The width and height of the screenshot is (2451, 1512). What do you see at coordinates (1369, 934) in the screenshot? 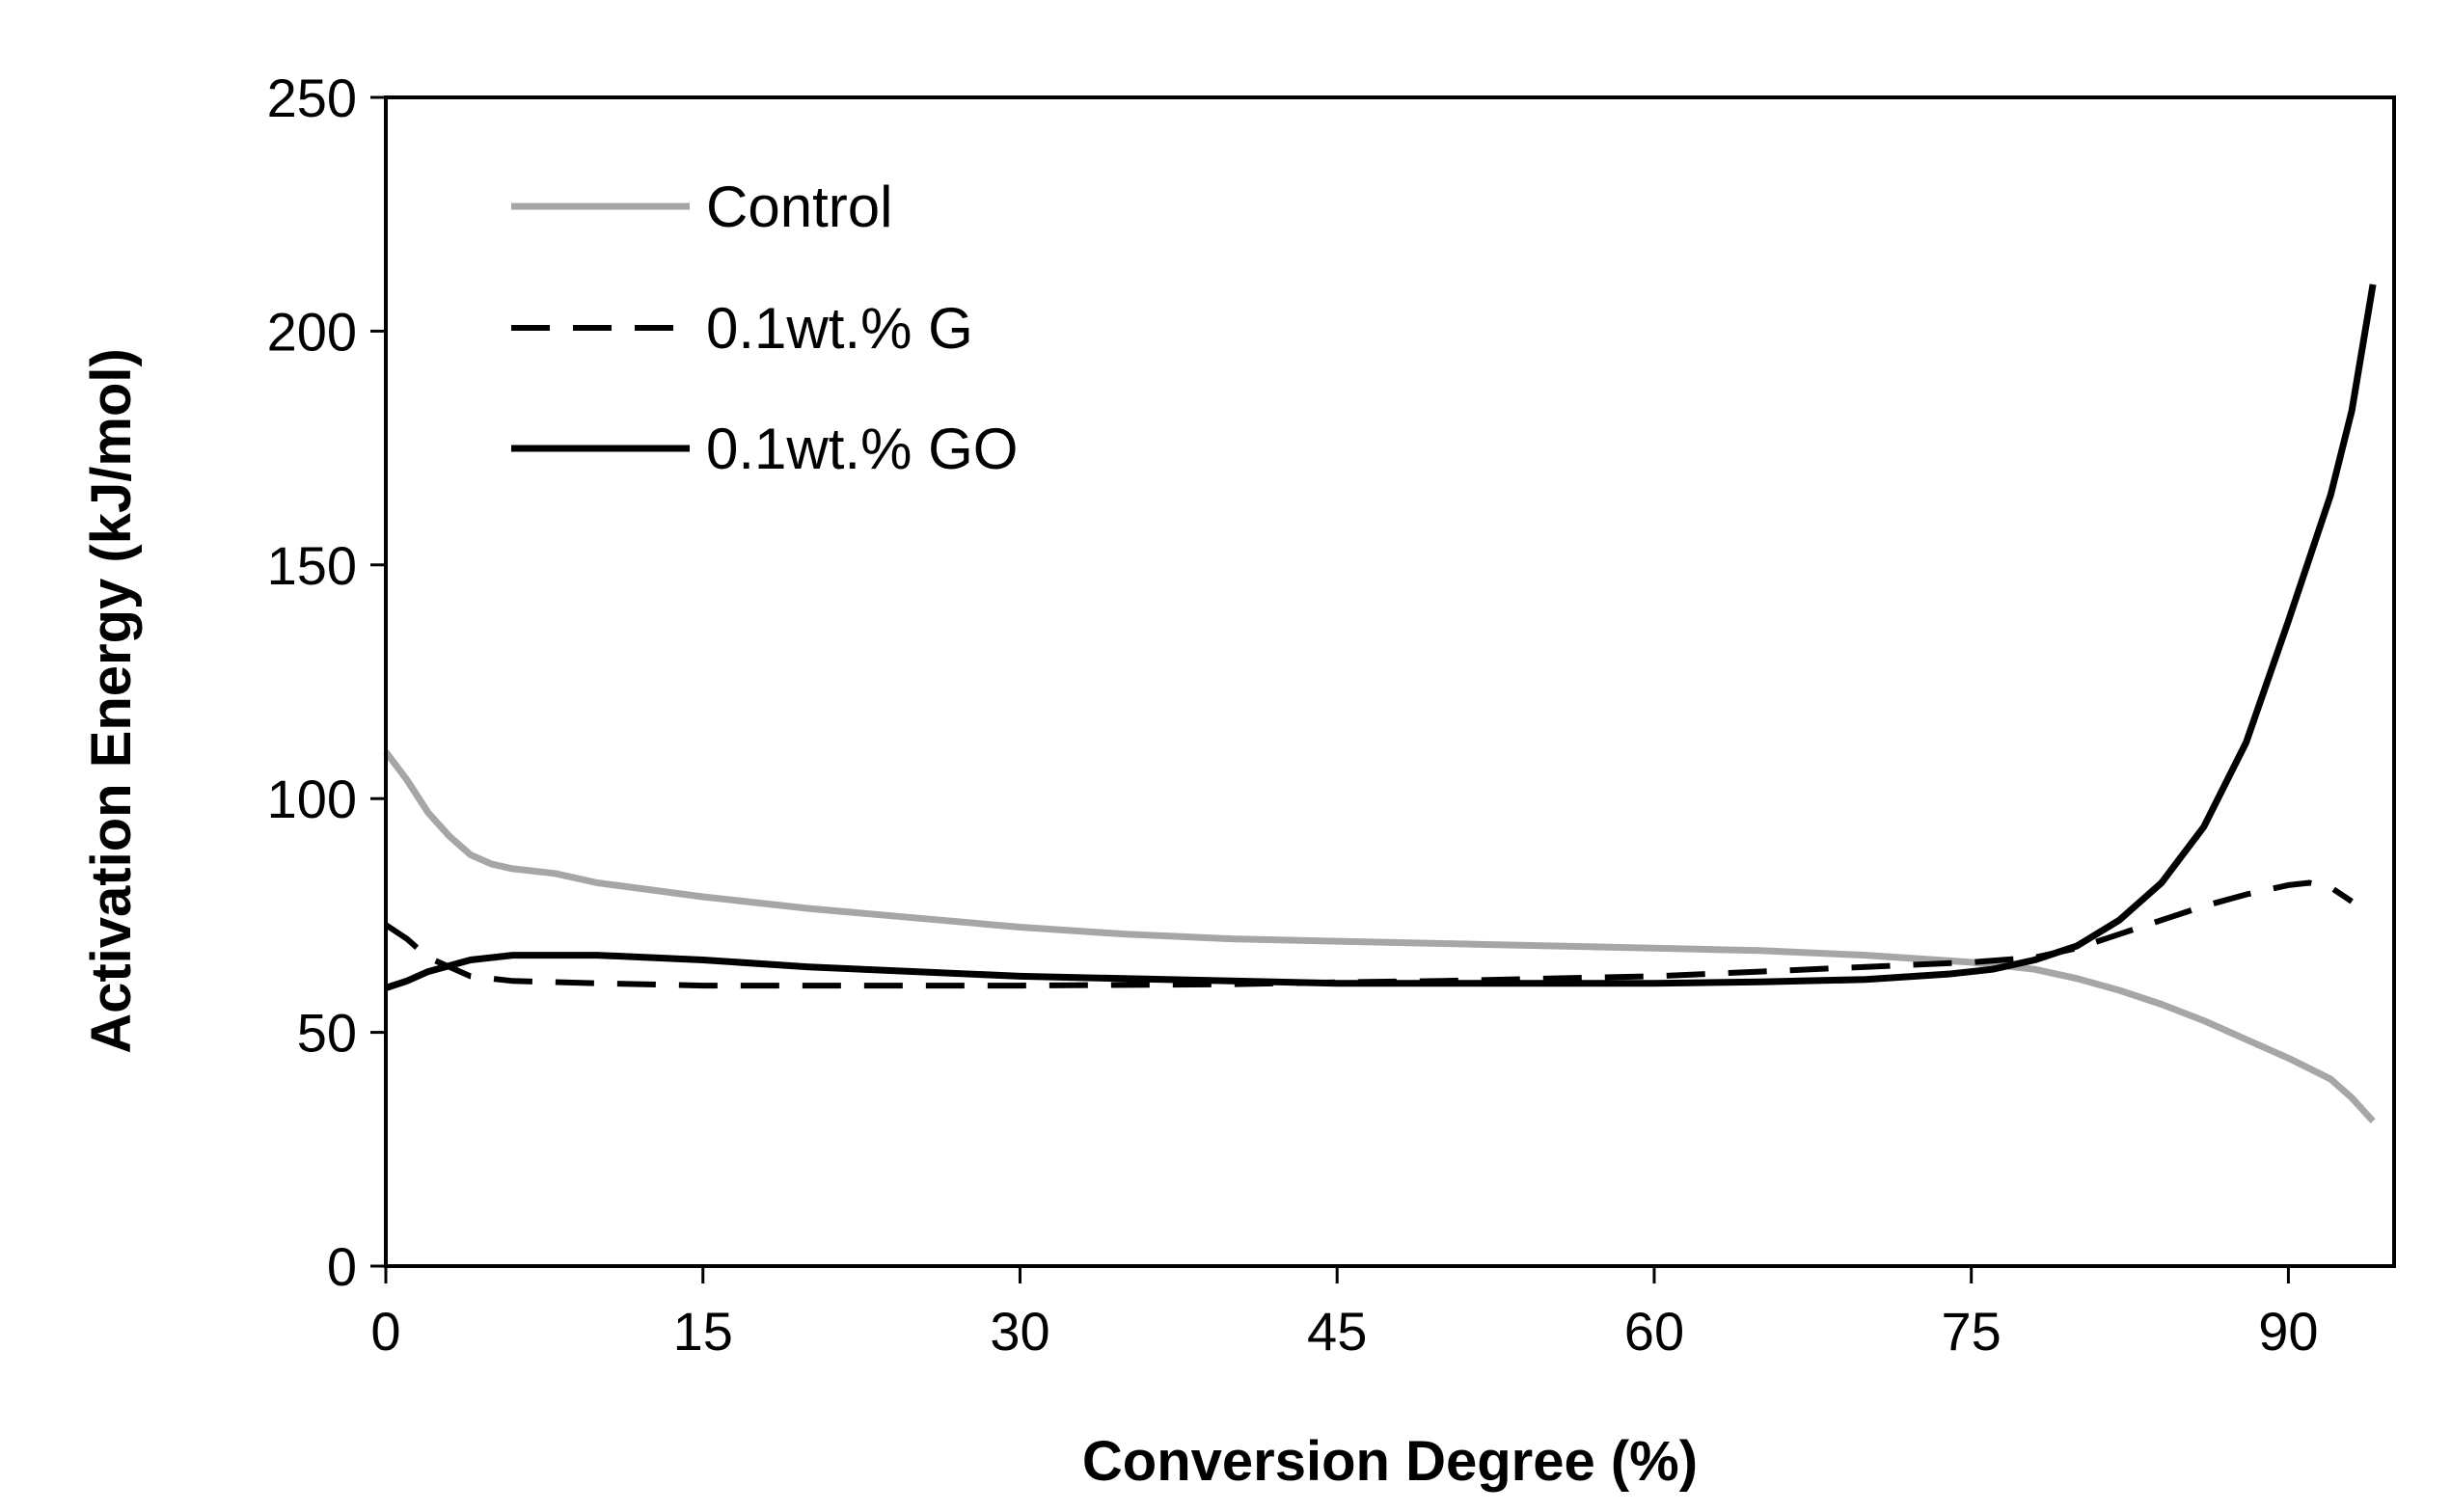
I see `series-line-0-1wt-g` at bounding box center [1369, 934].